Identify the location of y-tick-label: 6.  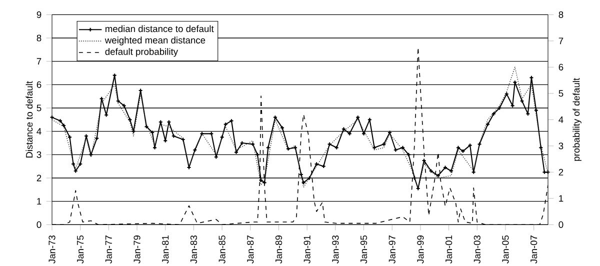
(39, 84).